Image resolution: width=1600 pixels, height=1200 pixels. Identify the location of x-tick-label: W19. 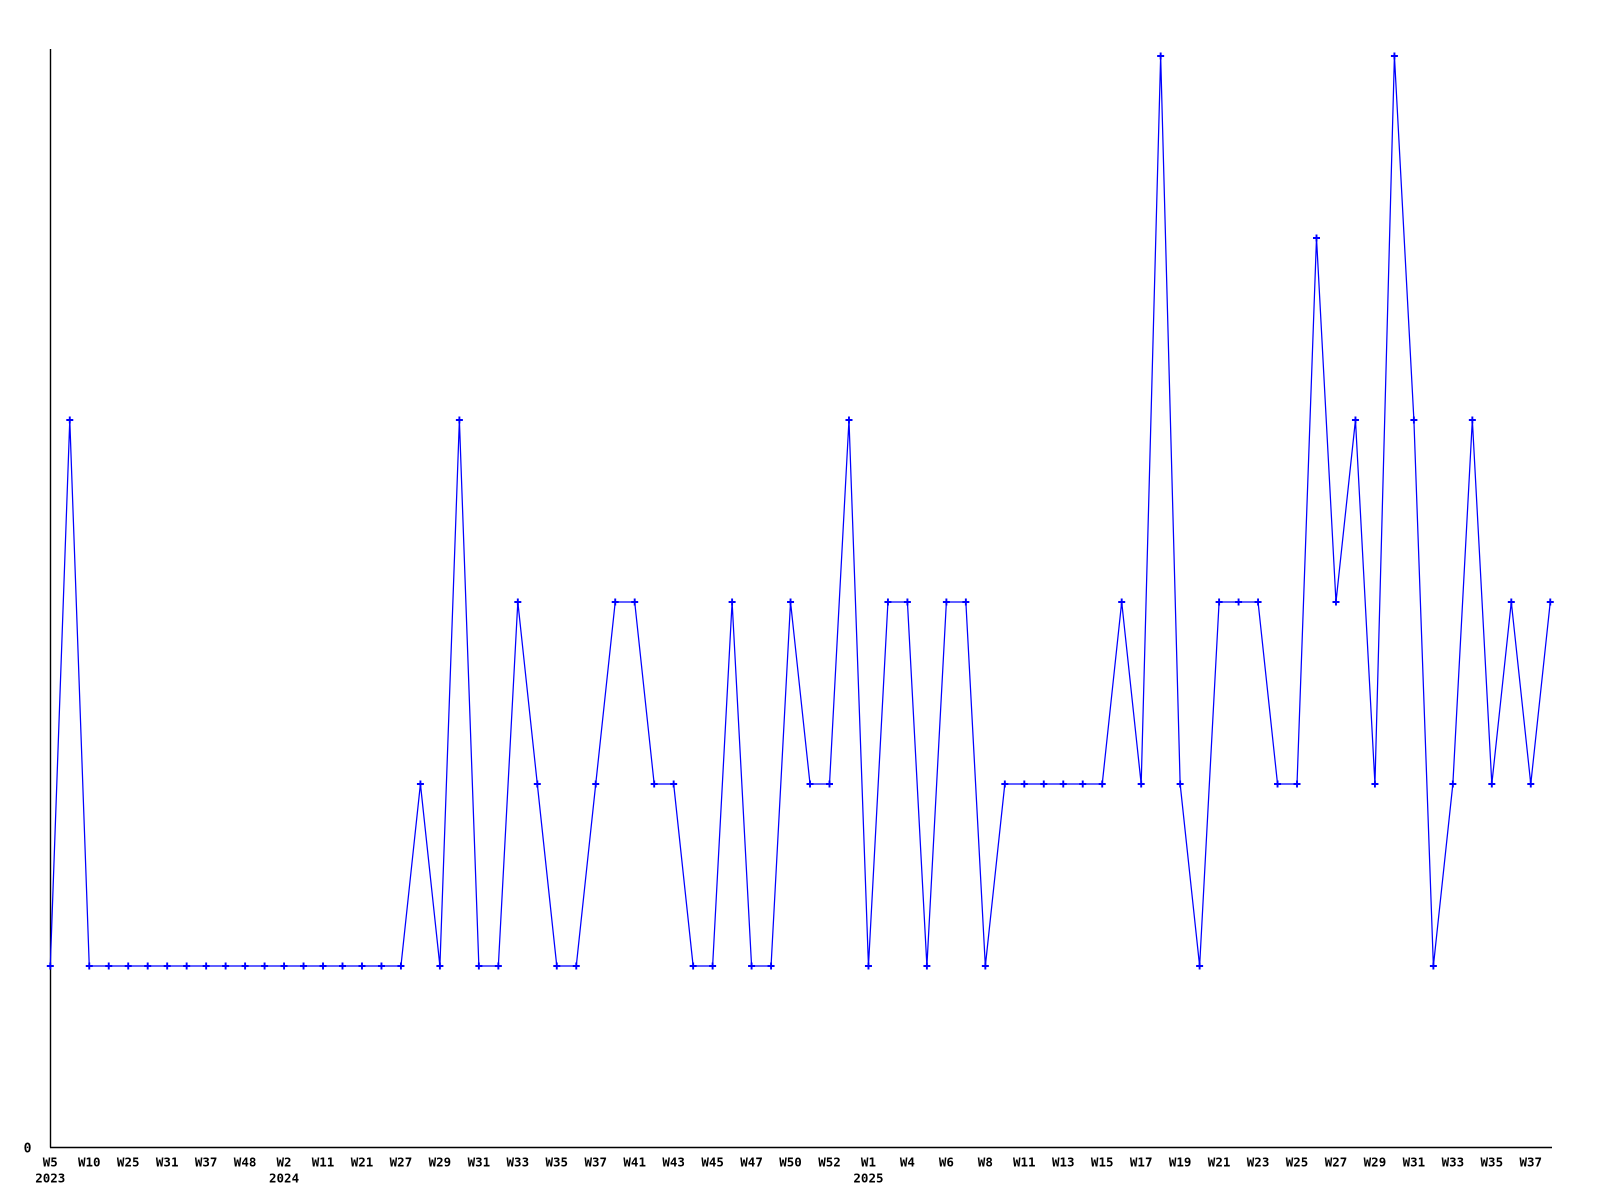
(1180, 1162).